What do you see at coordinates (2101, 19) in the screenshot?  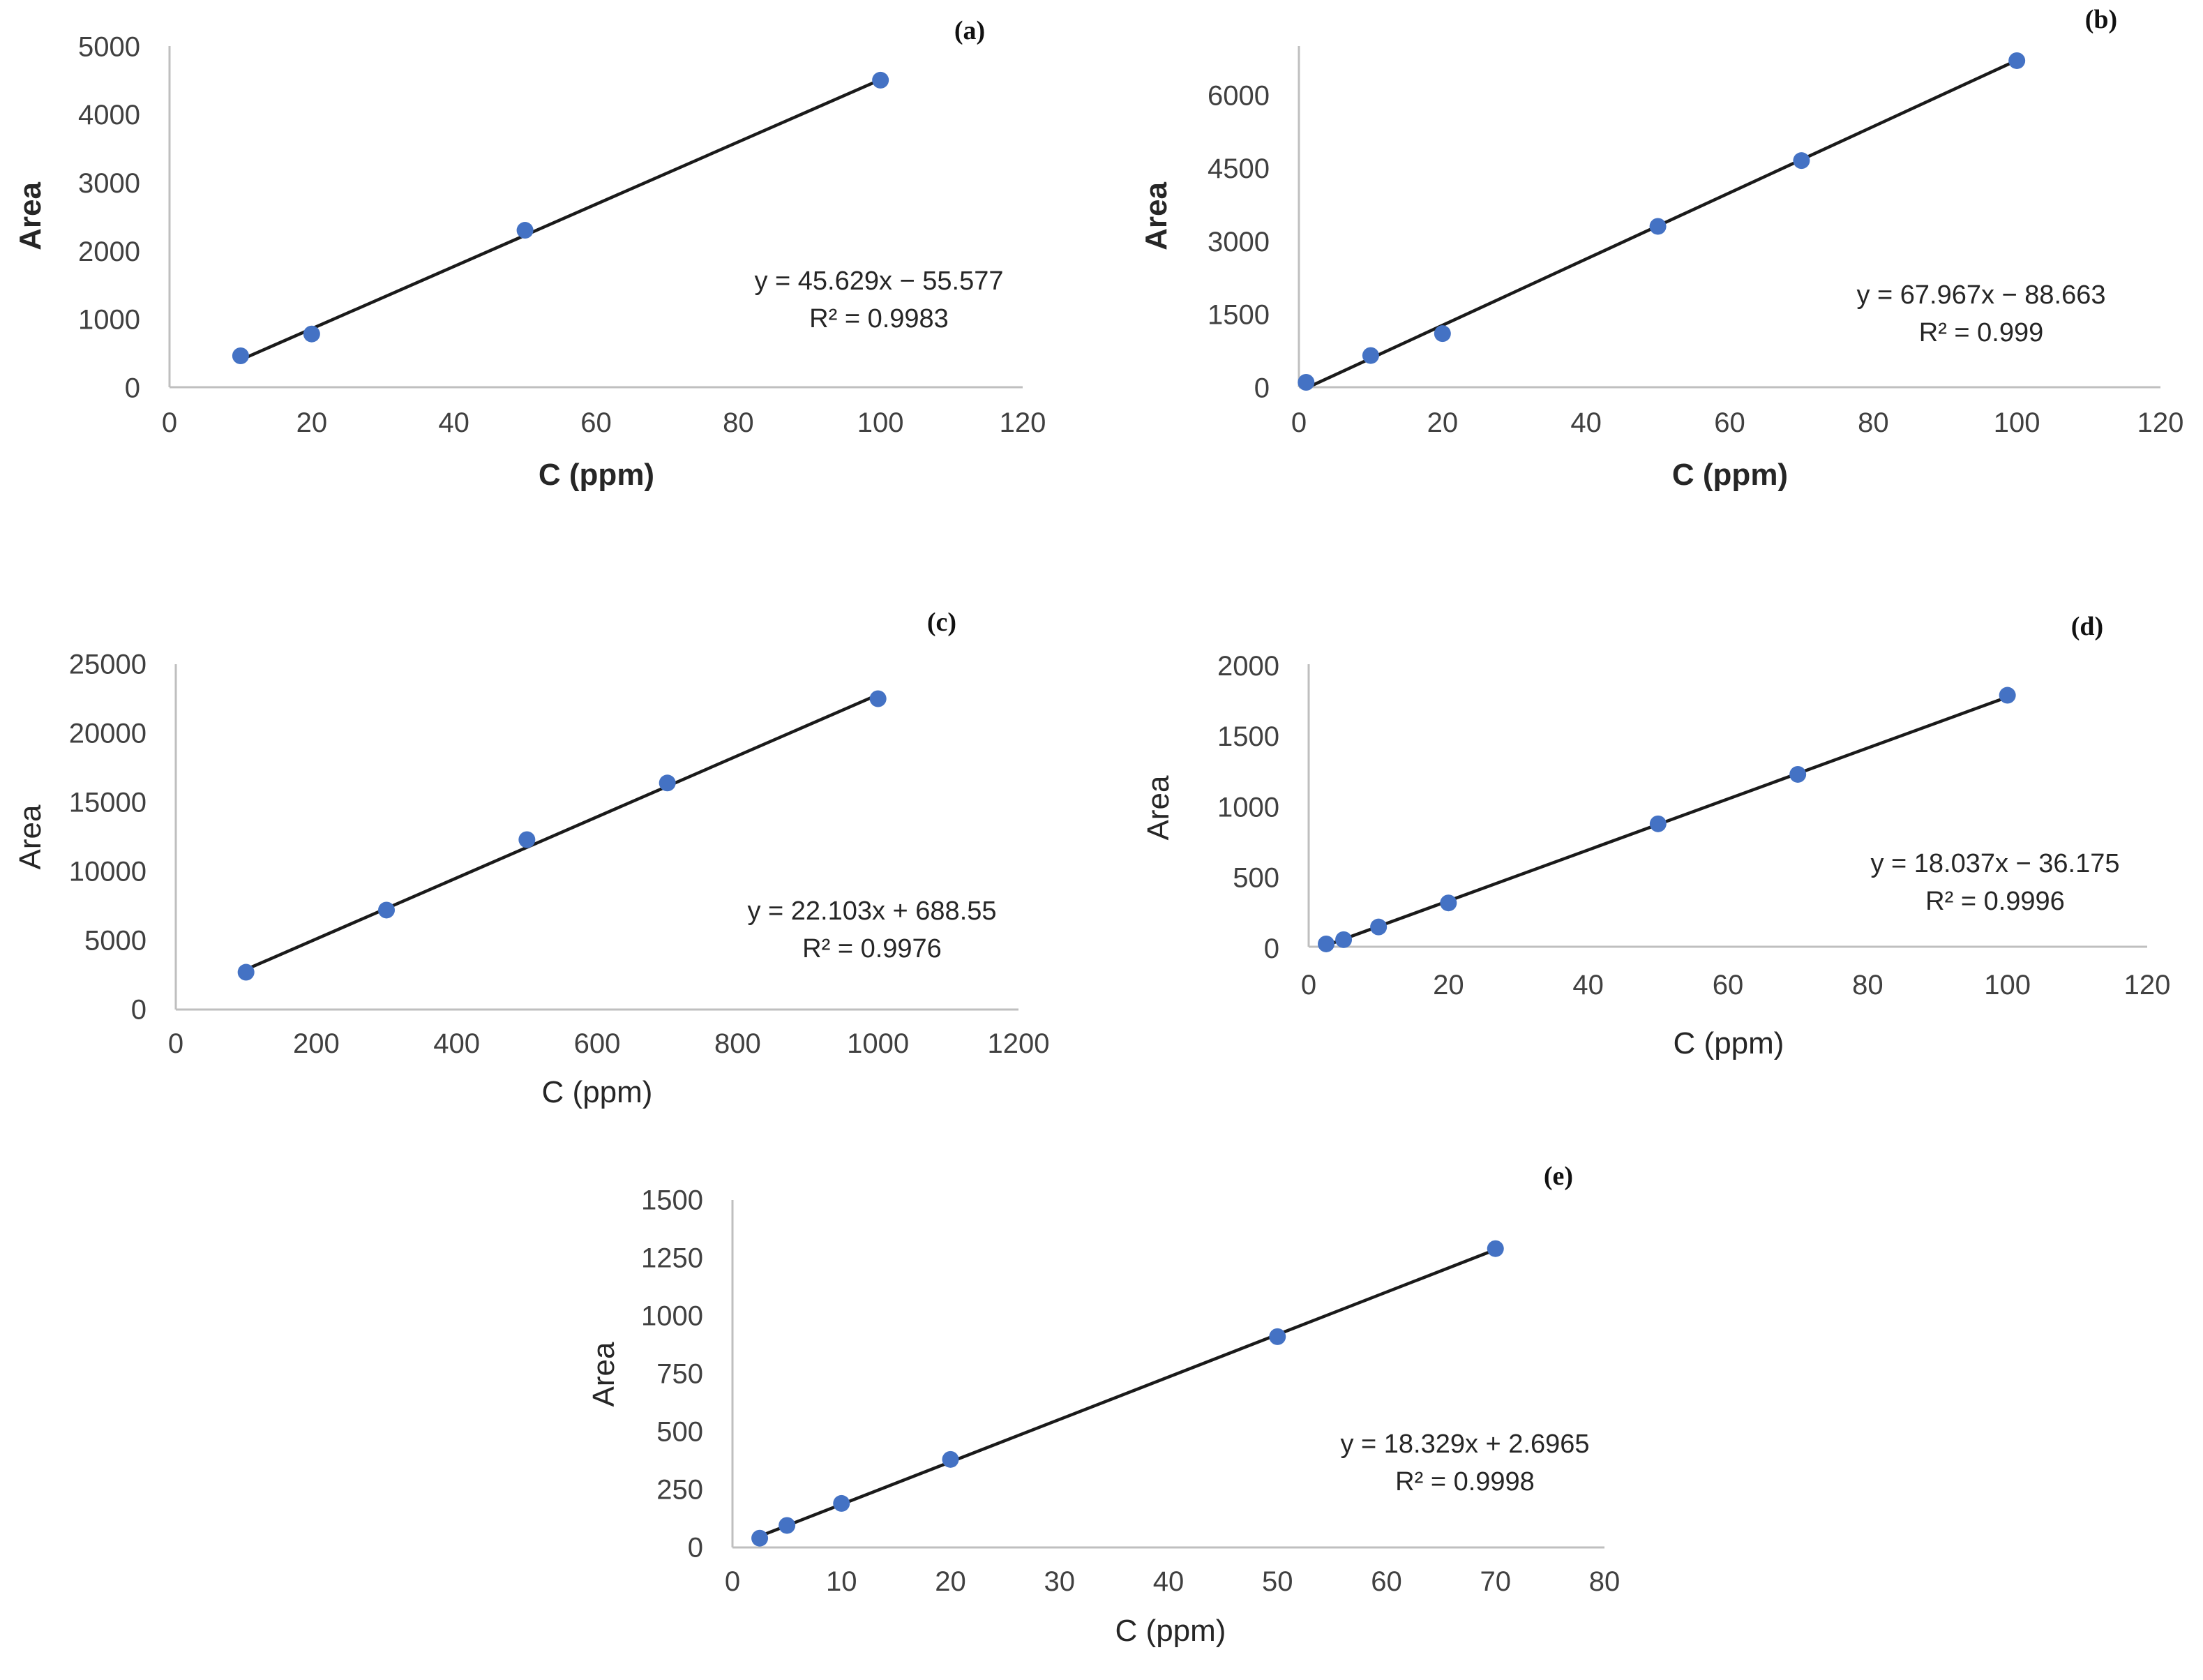 I see `panel-label: (b)` at bounding box center [2101, 19].